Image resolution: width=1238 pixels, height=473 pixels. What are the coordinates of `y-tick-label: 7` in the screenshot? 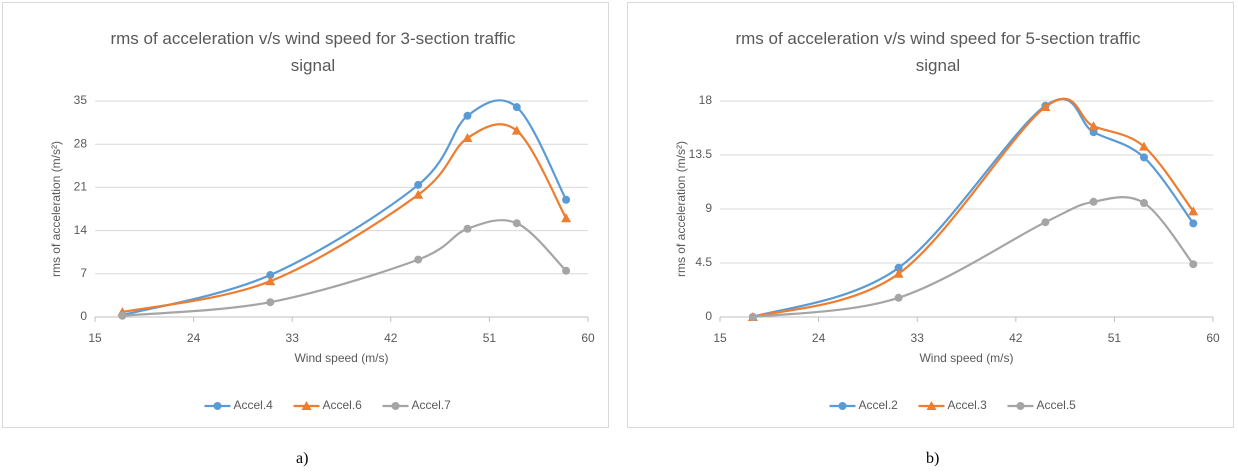 It's located at (83, 273).